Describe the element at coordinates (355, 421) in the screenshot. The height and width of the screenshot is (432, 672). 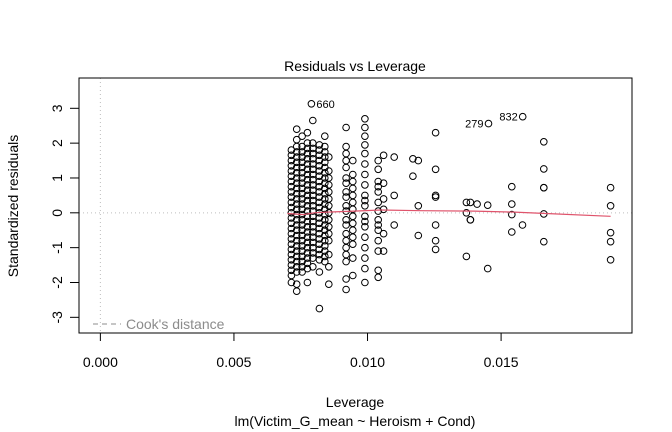
I see `model-formula-subtitle: lm(Victim_G_mean ~ Heroism + Cond)` at that location.